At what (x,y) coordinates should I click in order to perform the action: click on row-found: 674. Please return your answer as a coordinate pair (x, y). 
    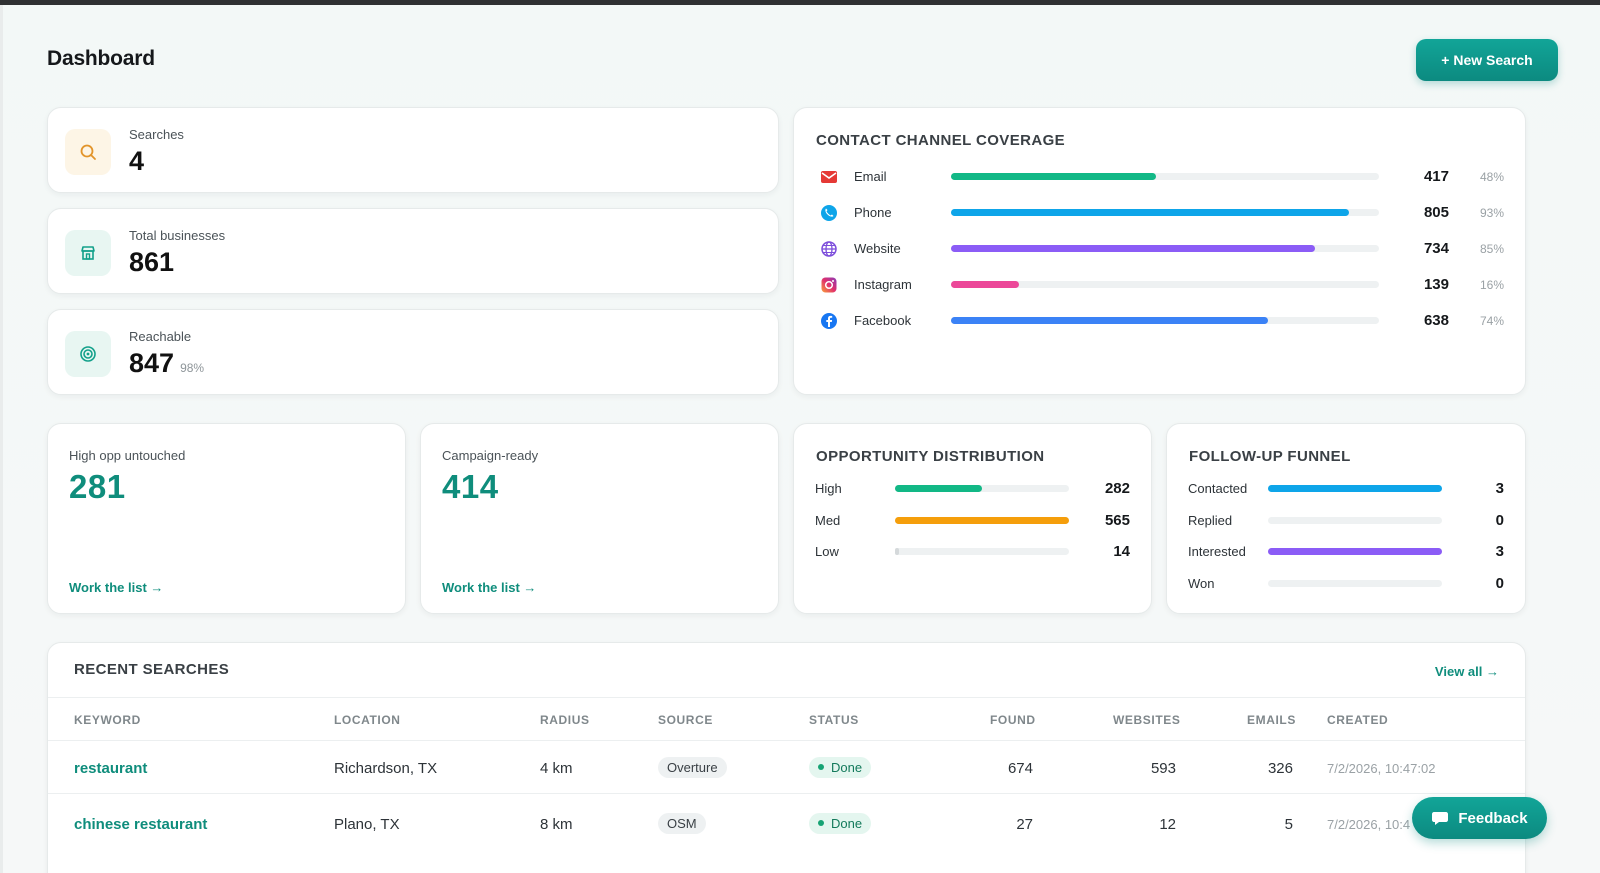
    Looking at the image, I should click on (1020, 768).